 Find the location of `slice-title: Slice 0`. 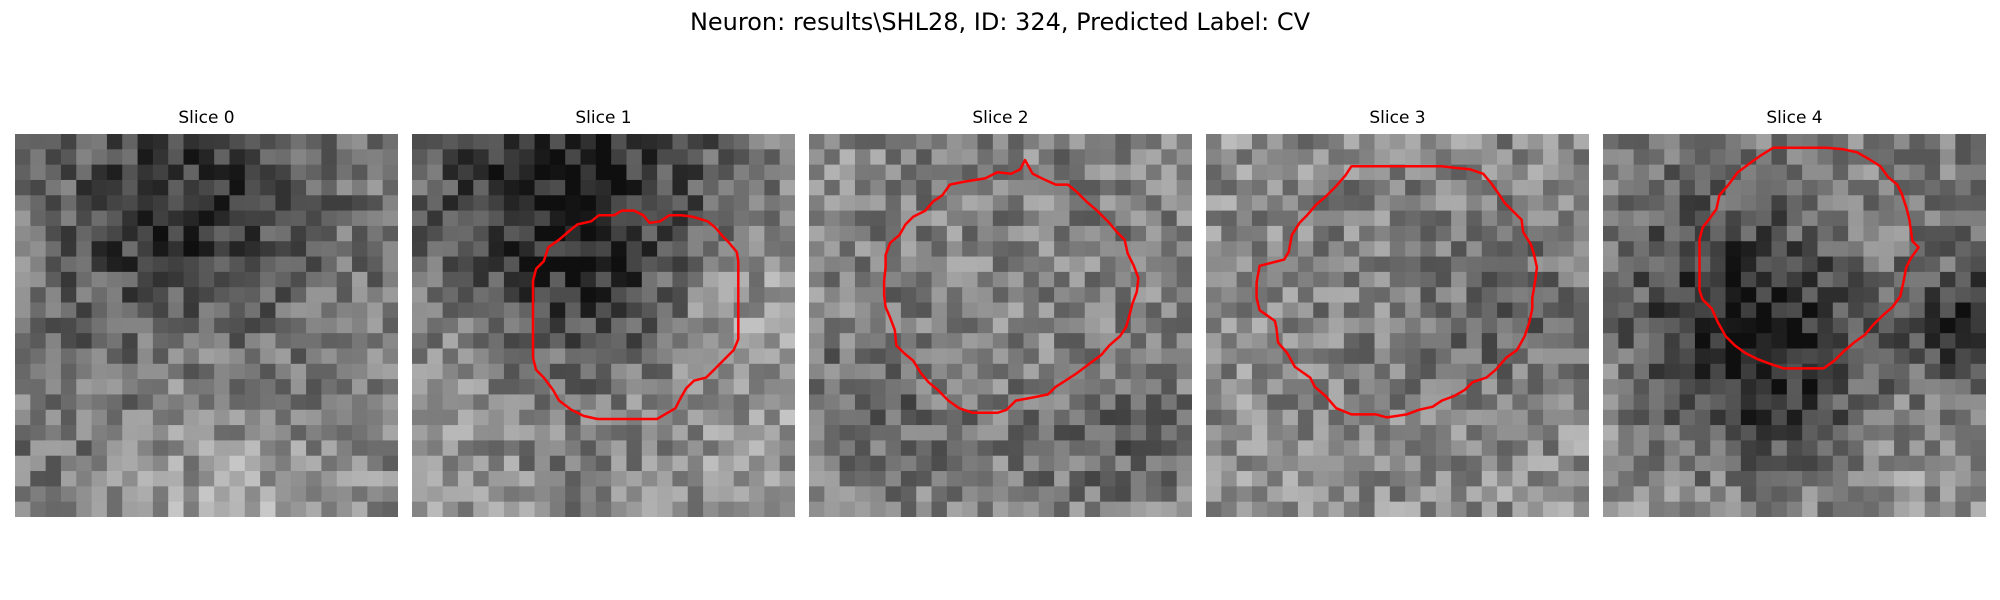

slice-title: Slice 0 is located at coordinates (206, 118).